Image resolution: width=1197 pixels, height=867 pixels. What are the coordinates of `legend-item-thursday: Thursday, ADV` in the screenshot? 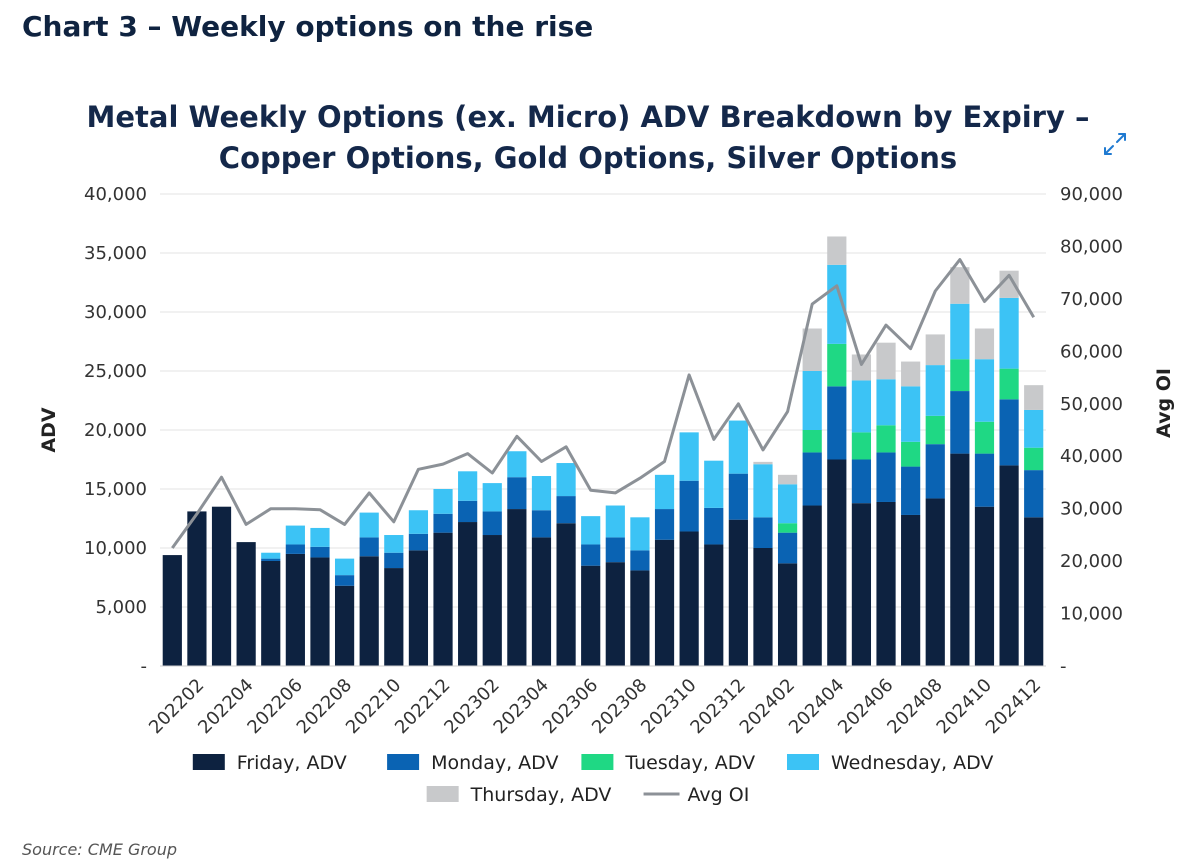 It's located at (519, 795).